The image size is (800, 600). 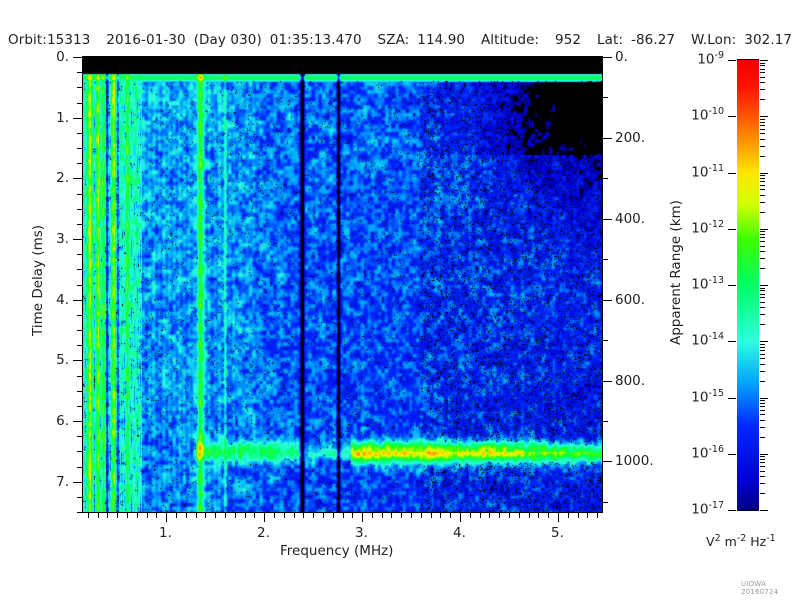 I want to click on wlon-label: W.Lon:, so click(x=713, y=40).